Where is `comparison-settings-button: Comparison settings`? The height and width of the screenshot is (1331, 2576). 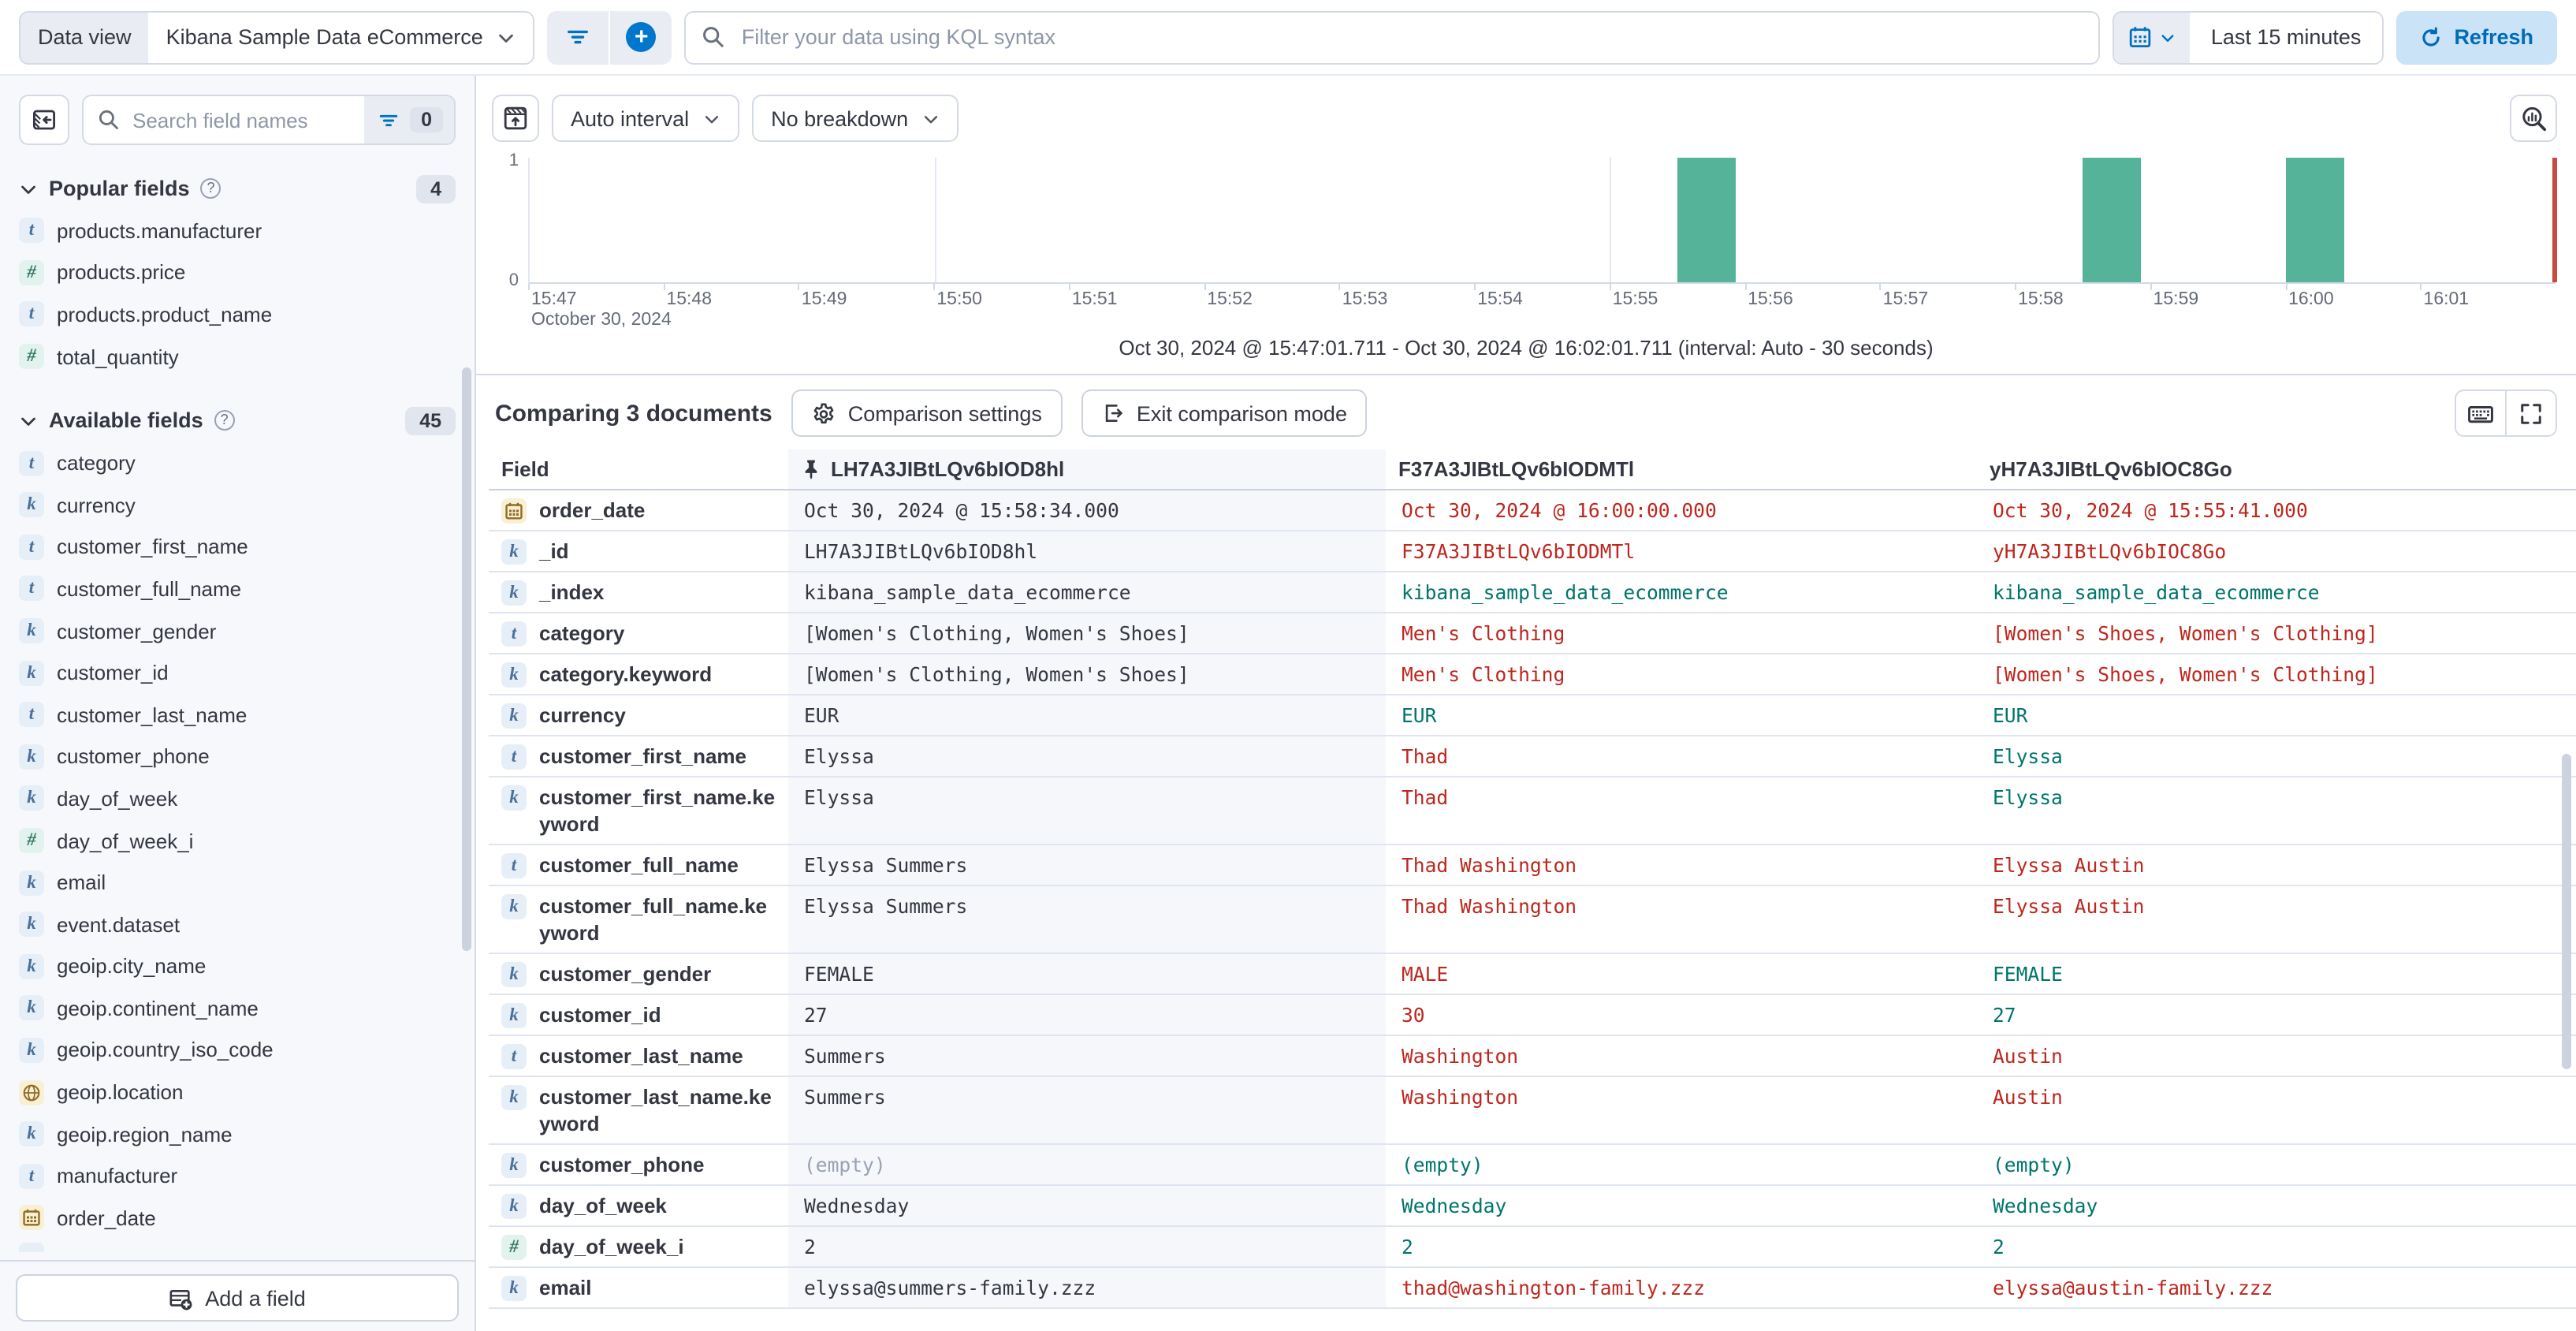
comparison-settings-button: Comparison settings is located at coordinates (927, 413).